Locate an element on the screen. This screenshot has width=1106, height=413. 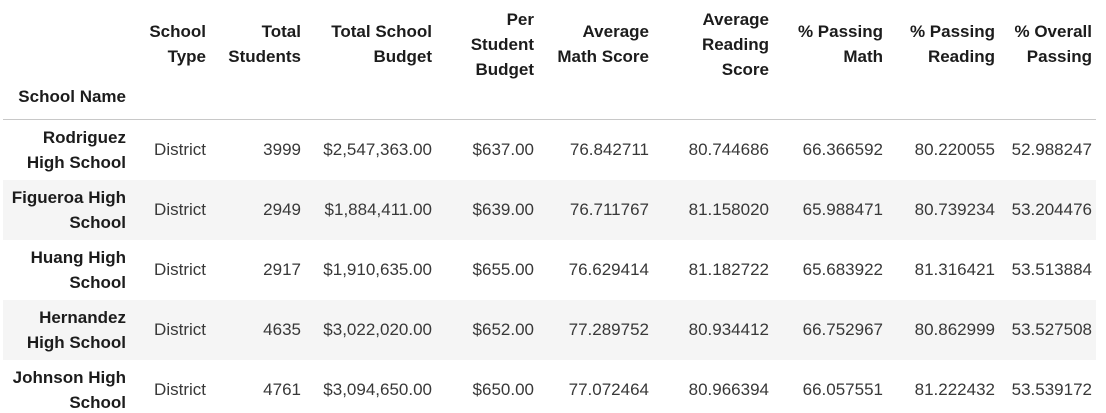
value-cell: $3,094,650.00 is located at coordinates (377, 389).